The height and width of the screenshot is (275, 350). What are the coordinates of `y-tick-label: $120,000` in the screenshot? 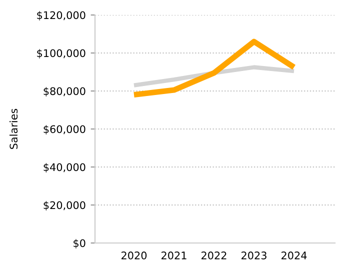 It's located at (61, 15).